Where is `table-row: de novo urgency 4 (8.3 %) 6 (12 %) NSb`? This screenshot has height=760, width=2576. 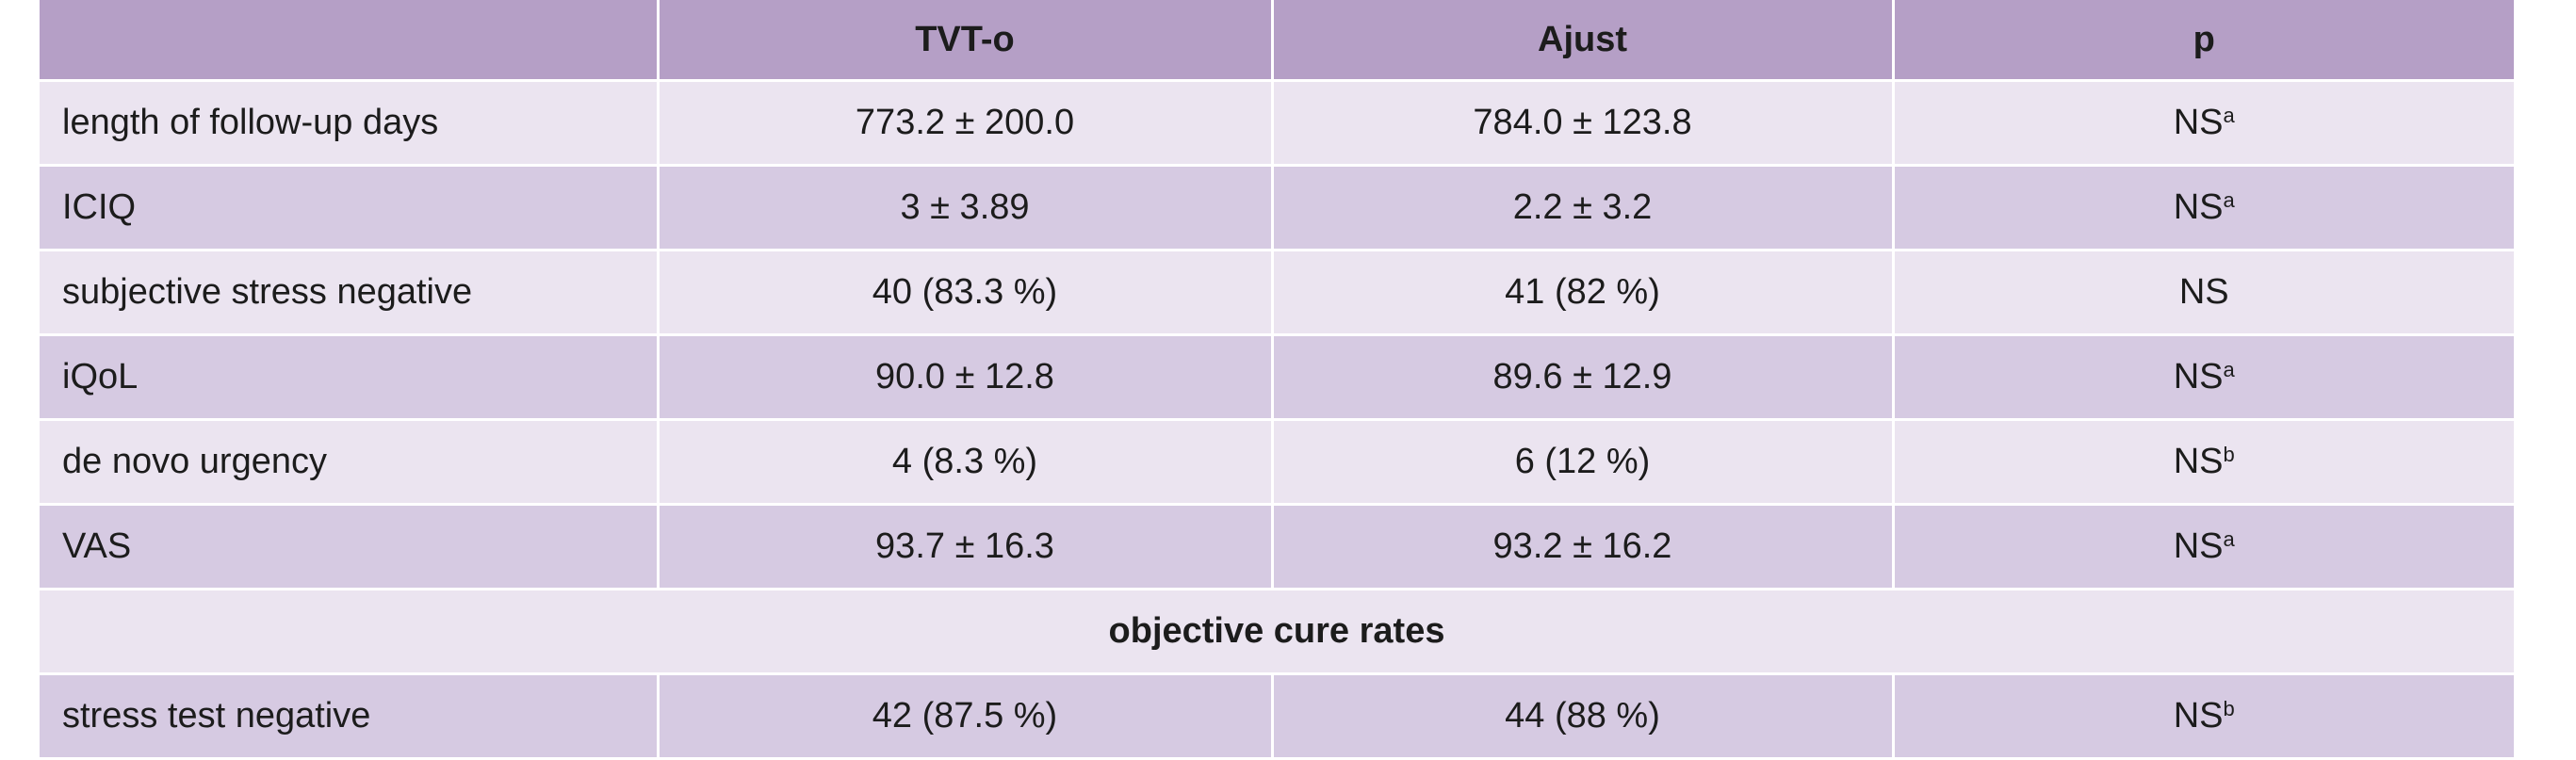 table-row: de novo urgency 4 (8.3 %) 6 (12 %) NSb is located at coordinates (1277, 462).